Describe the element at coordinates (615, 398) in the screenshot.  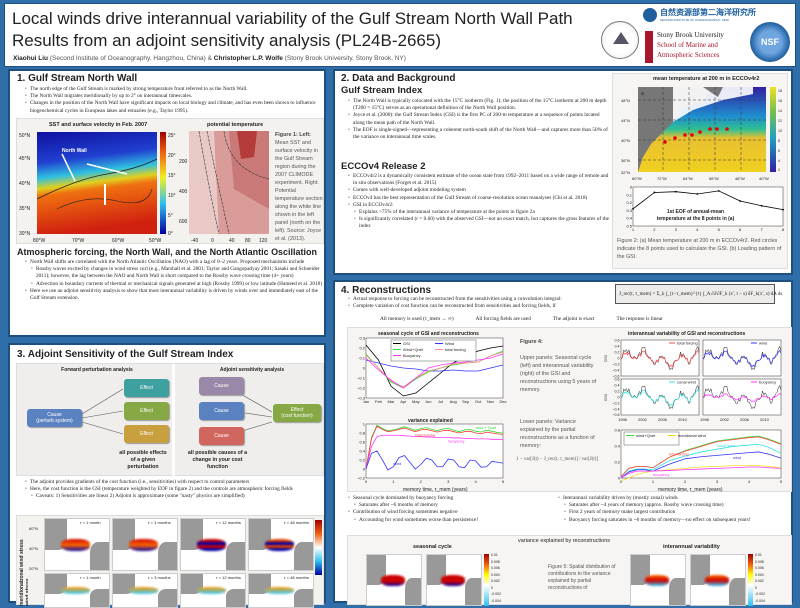
I see `ia-y-ticks-bottom: 0.6 0.4 0.2 0 −0.2 −0.4 −0.6` at that location.